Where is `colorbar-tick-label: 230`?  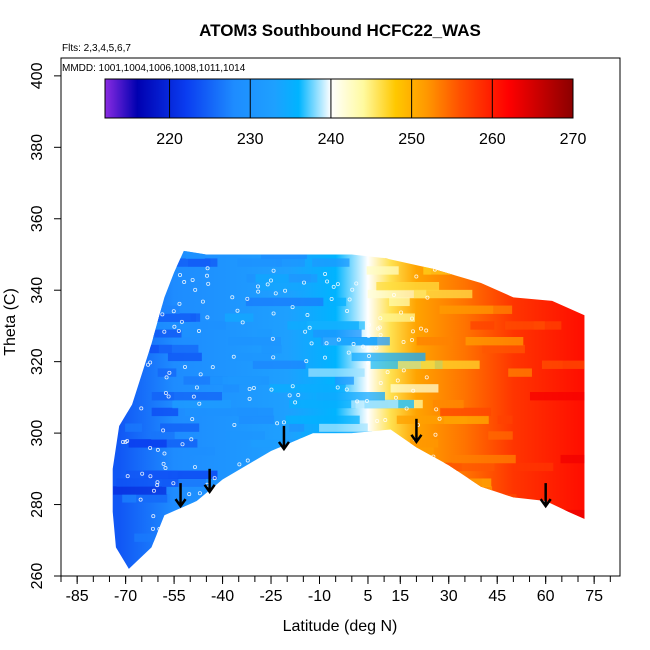
colorbar-tick-label: 230 is located at coordinates (250, 139).